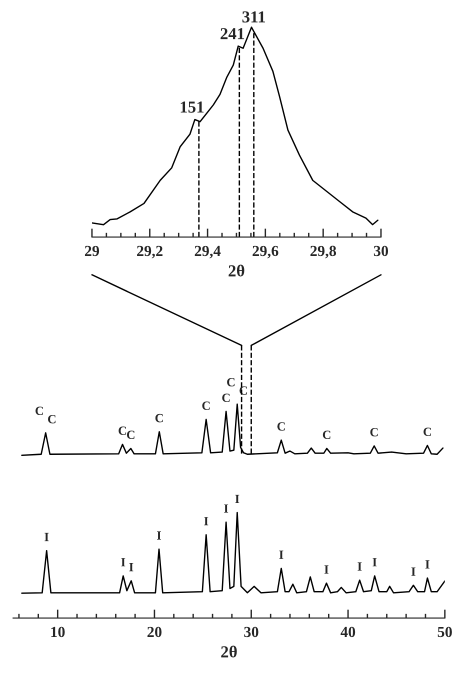  What do you see at coordinates (348, 632) in the screenshot?
I see `x-tick-label: 40` at bounding box center [348, 632].